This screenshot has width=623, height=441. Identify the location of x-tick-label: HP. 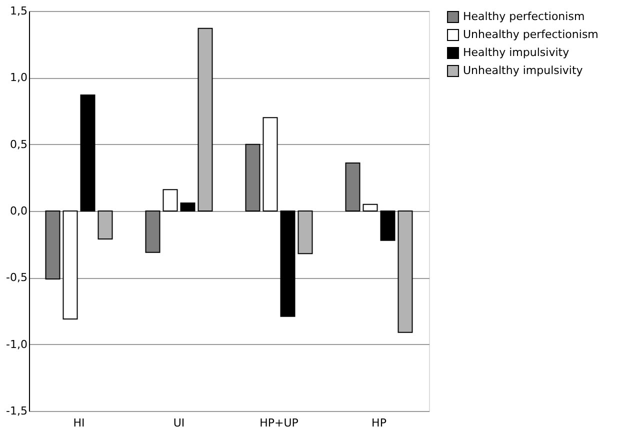
(379, 423).